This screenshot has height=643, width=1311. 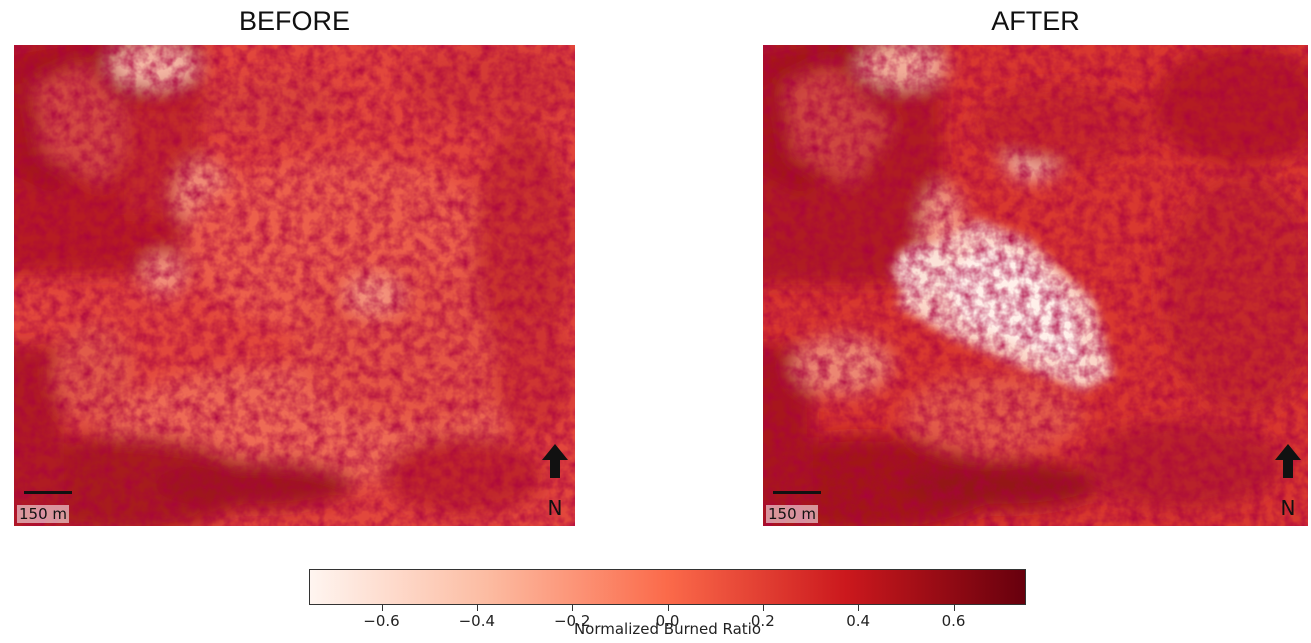 I want to click on colorbar-tick-label: 0.0, so click(x=667, y=621).